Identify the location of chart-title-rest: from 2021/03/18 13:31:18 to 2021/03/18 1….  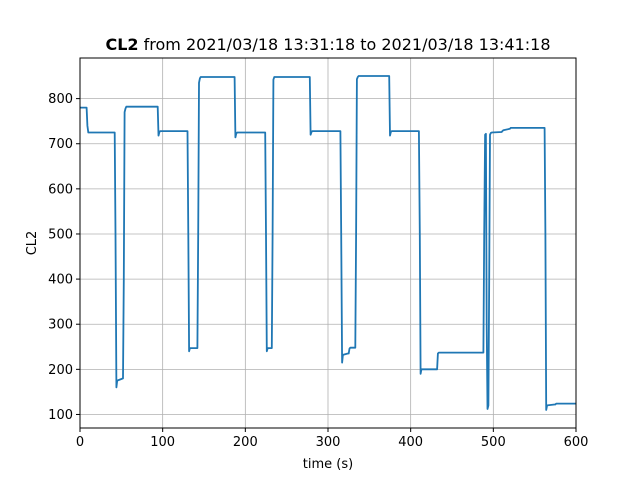
(345, 44).